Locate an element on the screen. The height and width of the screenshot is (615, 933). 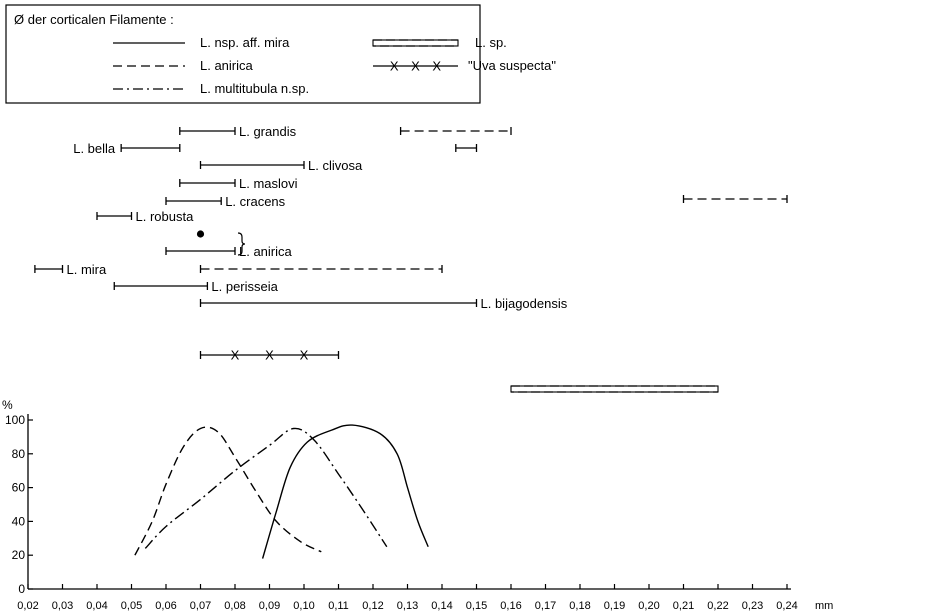
y-tick-label-4: 80 is located at coordinates (19, 454).